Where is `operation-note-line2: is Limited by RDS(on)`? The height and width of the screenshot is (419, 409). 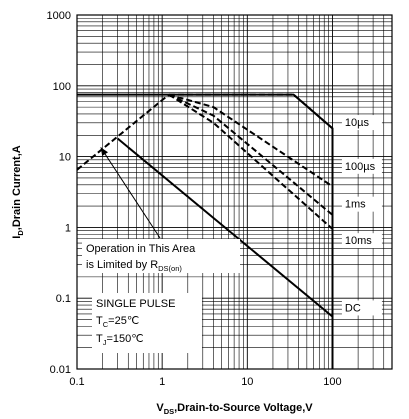 operation-note-line2: is Limited by RDS(on) is located at coordinates (134, 266).